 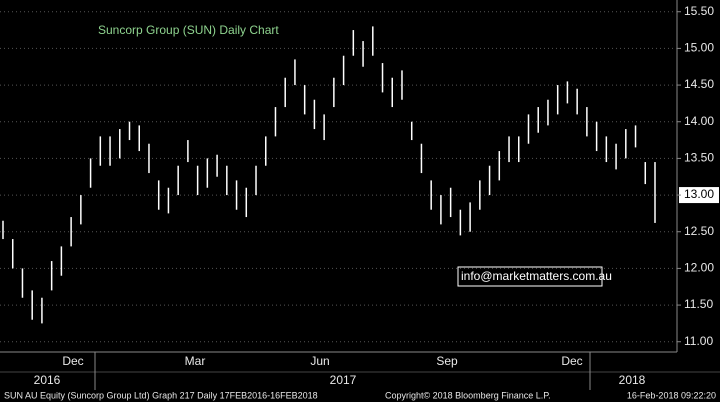 What do you see at coordinates (698, 341) in the screenshot?
I see `y-tick-label: 11.00` at bounding box center [698, 341].